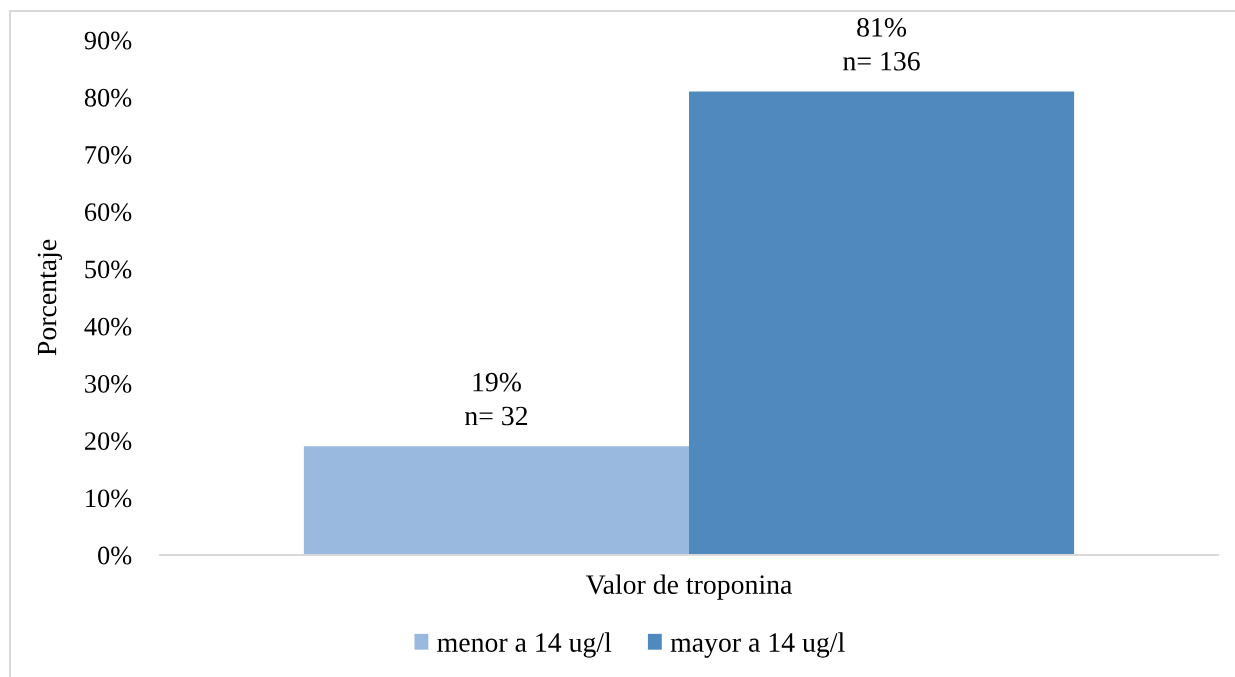  I want to click on legend-label: menor a 14 ug/l, so click(524, 645).